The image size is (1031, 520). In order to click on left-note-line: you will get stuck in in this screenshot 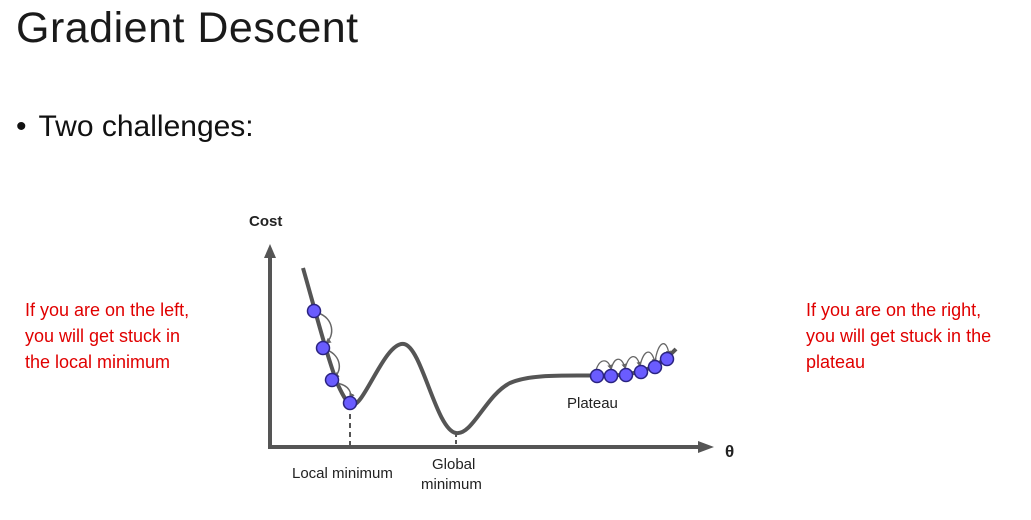, I will do `click(103, 336)`.